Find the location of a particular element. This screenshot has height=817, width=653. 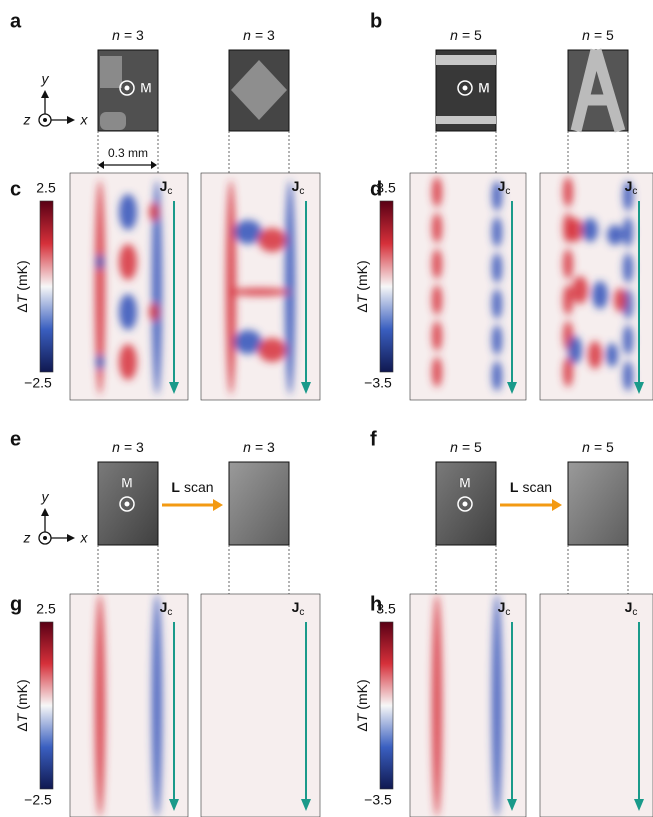

image-bg is located at coordinates (598, 503).